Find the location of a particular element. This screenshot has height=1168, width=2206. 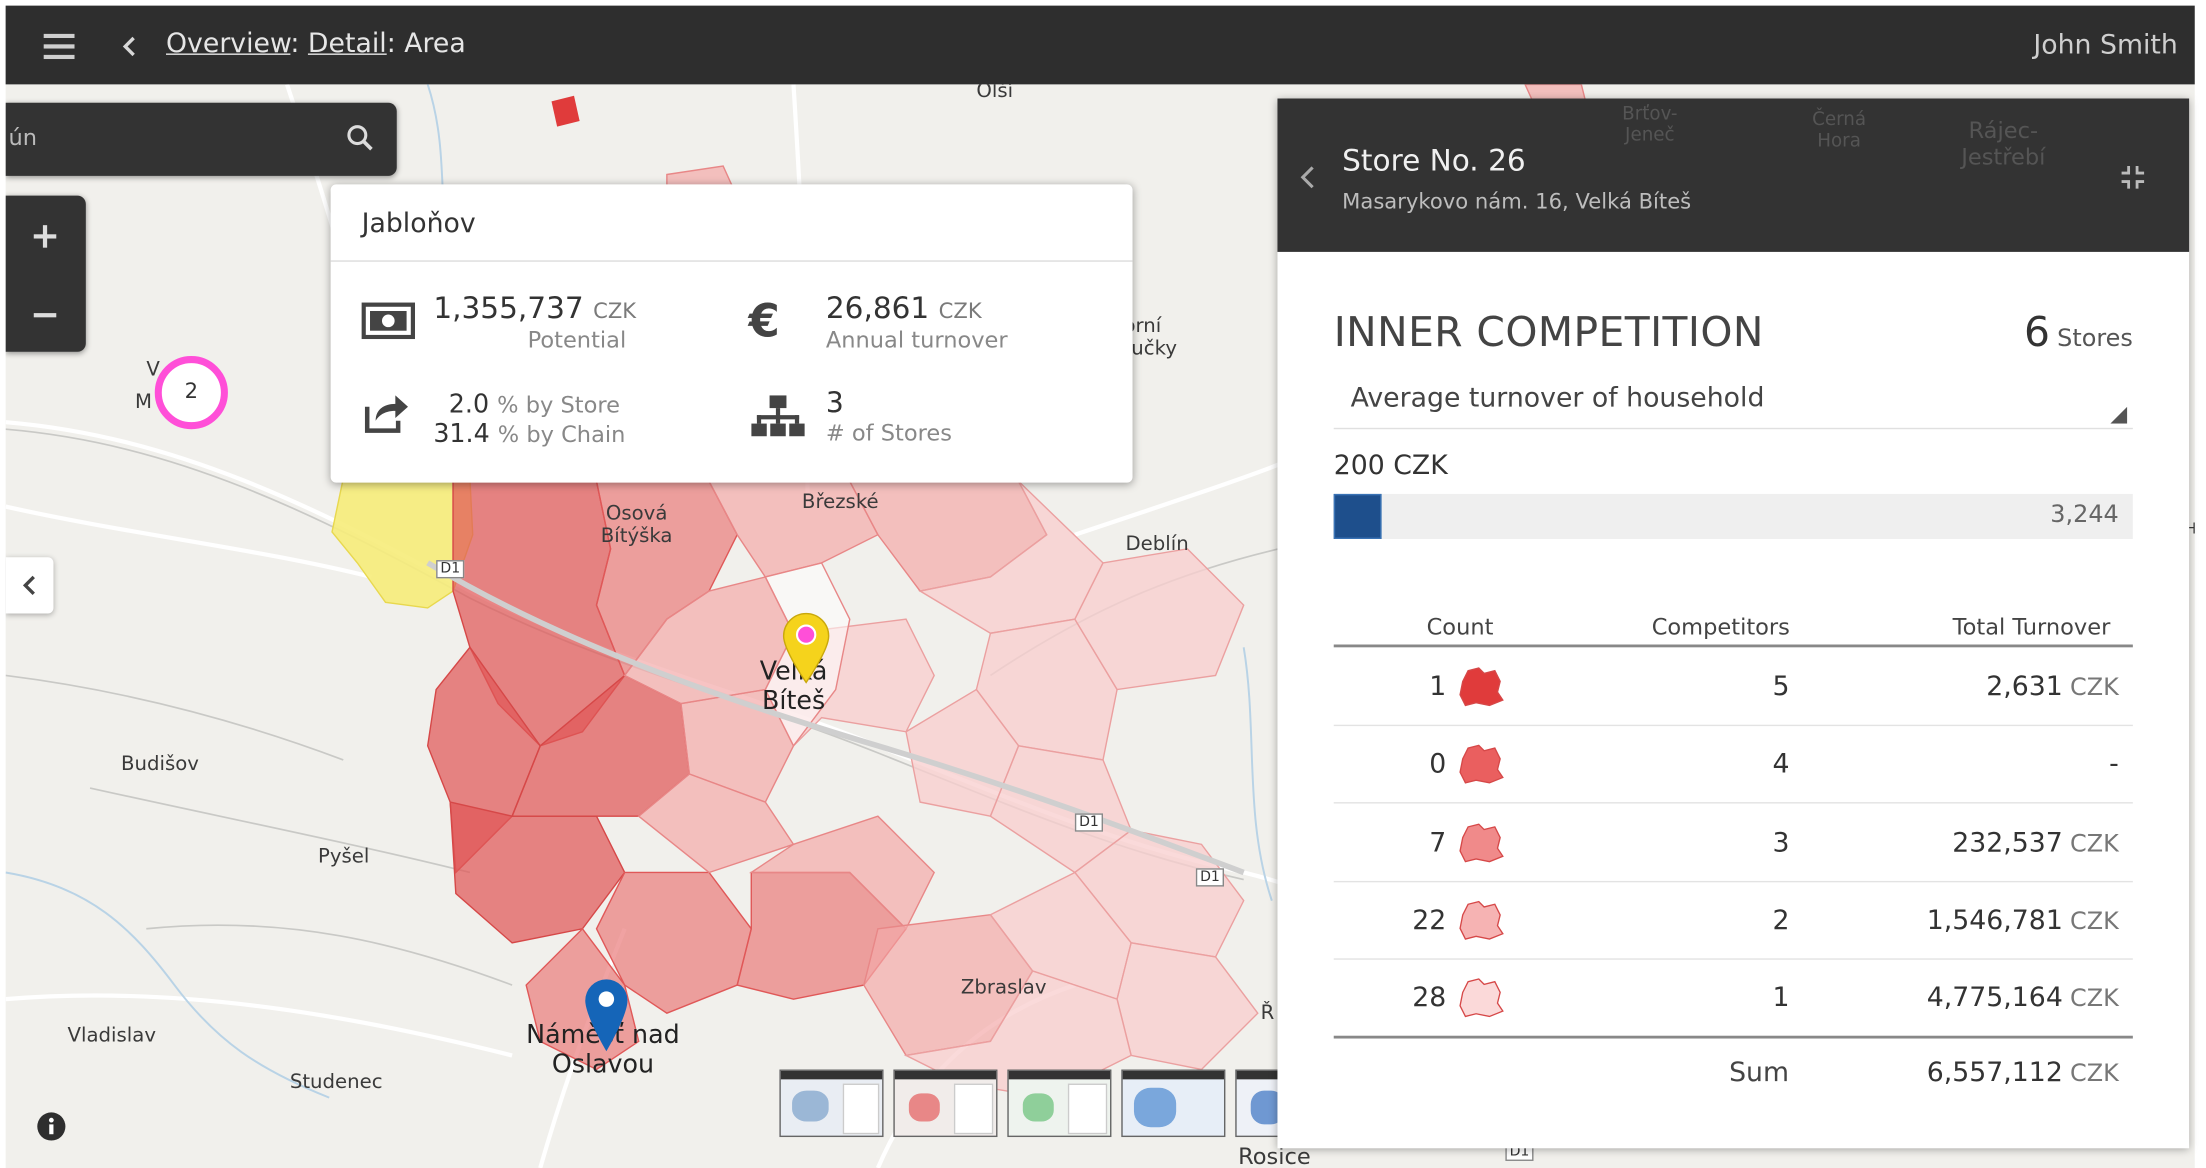

sum-value: 6,557,112 CZK is located at coordinates (2023, 1072).